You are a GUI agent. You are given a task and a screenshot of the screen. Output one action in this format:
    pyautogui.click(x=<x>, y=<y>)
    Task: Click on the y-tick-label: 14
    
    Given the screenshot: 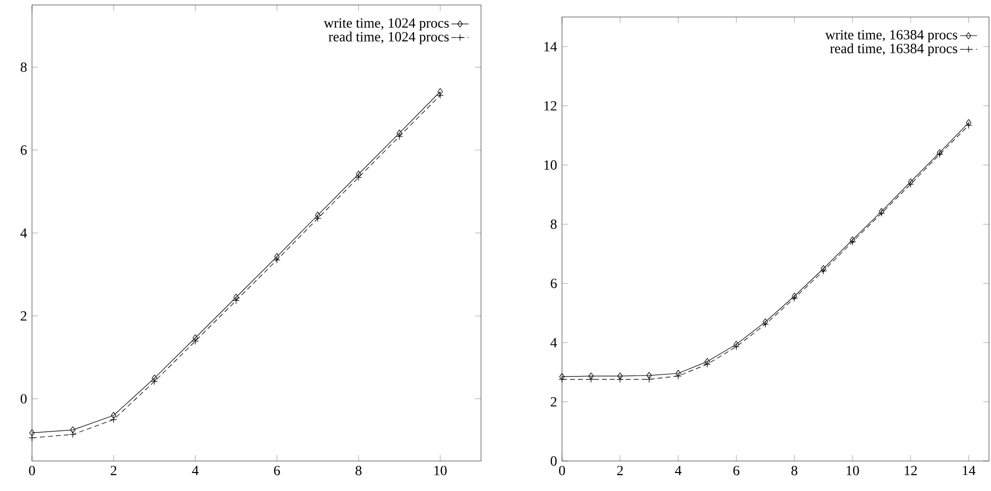 What is the action you would take?
    pyautogui.click(x=550, y=47)
    